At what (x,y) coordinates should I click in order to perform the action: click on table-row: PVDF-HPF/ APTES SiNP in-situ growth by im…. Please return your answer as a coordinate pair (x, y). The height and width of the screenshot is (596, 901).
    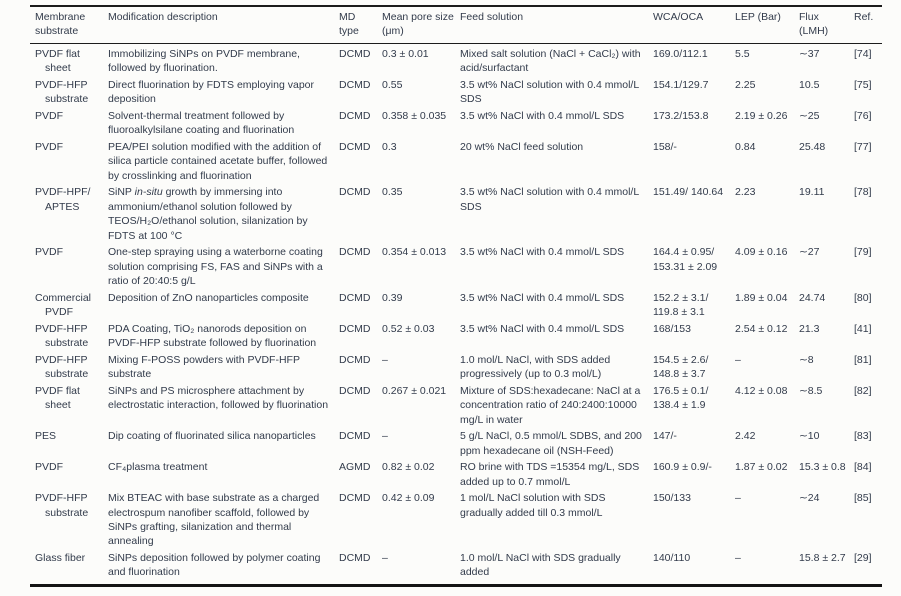
    Looking at the image, I should click on (456, 214).